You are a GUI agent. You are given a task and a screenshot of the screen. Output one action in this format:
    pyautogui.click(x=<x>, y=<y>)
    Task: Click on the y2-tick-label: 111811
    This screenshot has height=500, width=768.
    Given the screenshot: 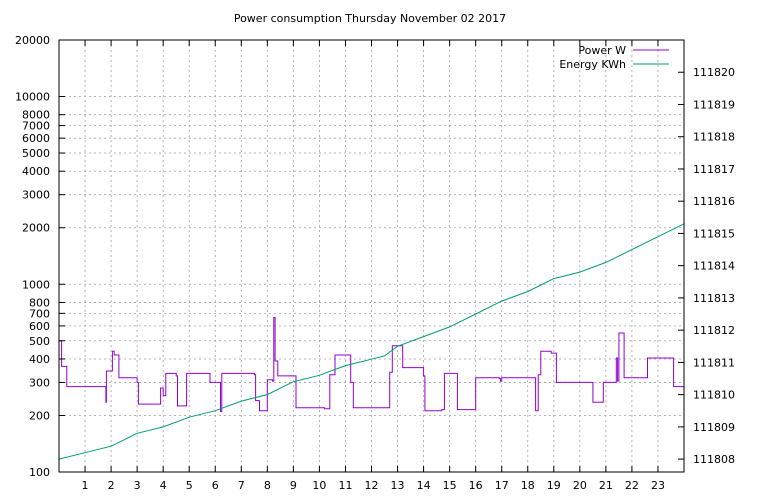 What is the action you would take?
    pyautogui.click(x=714, y=362)
    